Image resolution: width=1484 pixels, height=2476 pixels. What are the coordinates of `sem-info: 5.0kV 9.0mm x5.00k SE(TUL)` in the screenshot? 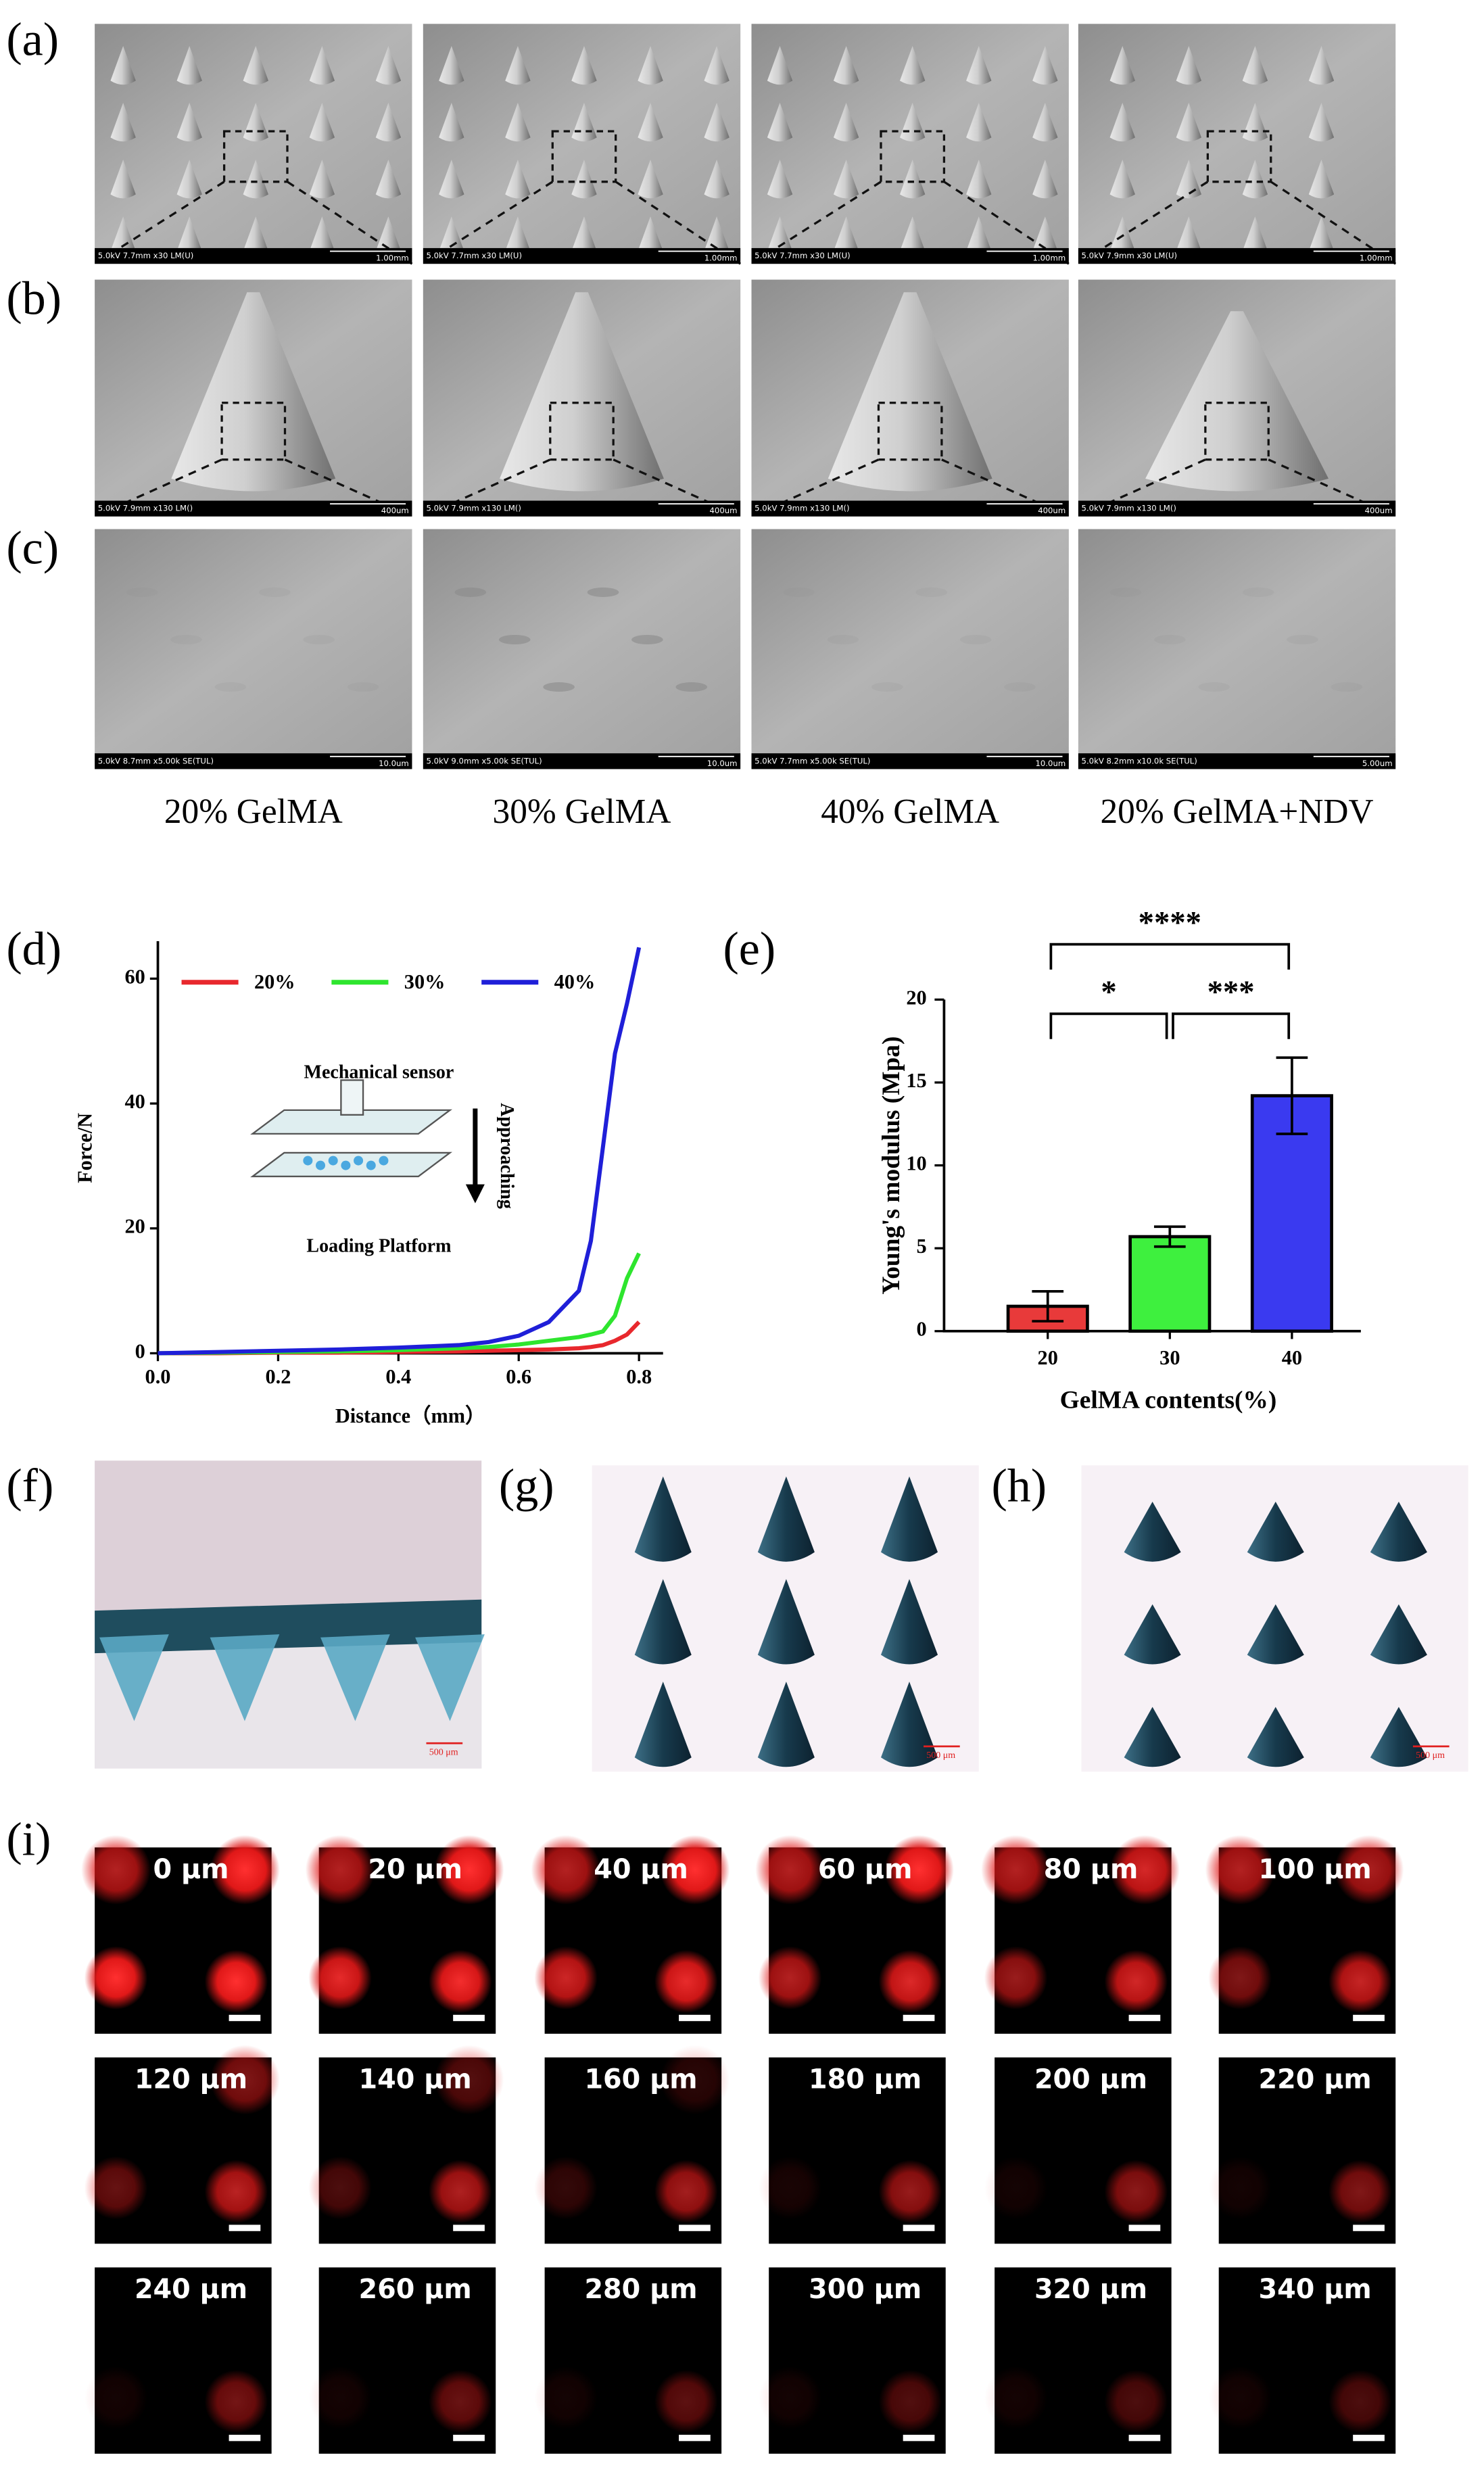 It's located at (484, 761).